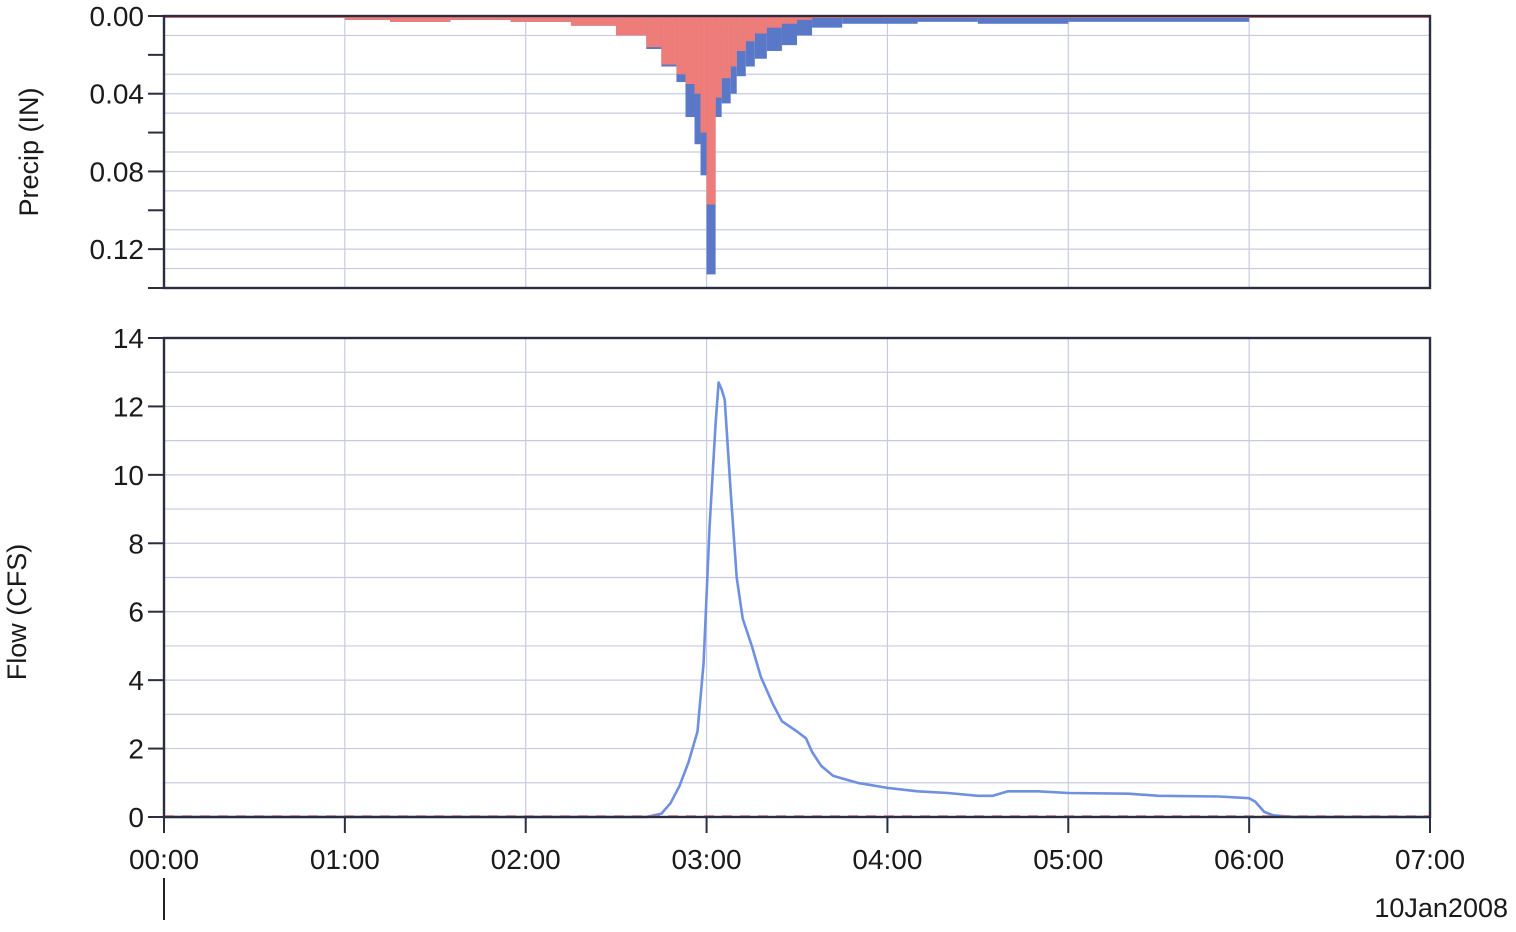 Image resolution: width=1516 pixels, height=932 pixels. I want to click on flow-ytick-label-7: 14, so click(128, 338).